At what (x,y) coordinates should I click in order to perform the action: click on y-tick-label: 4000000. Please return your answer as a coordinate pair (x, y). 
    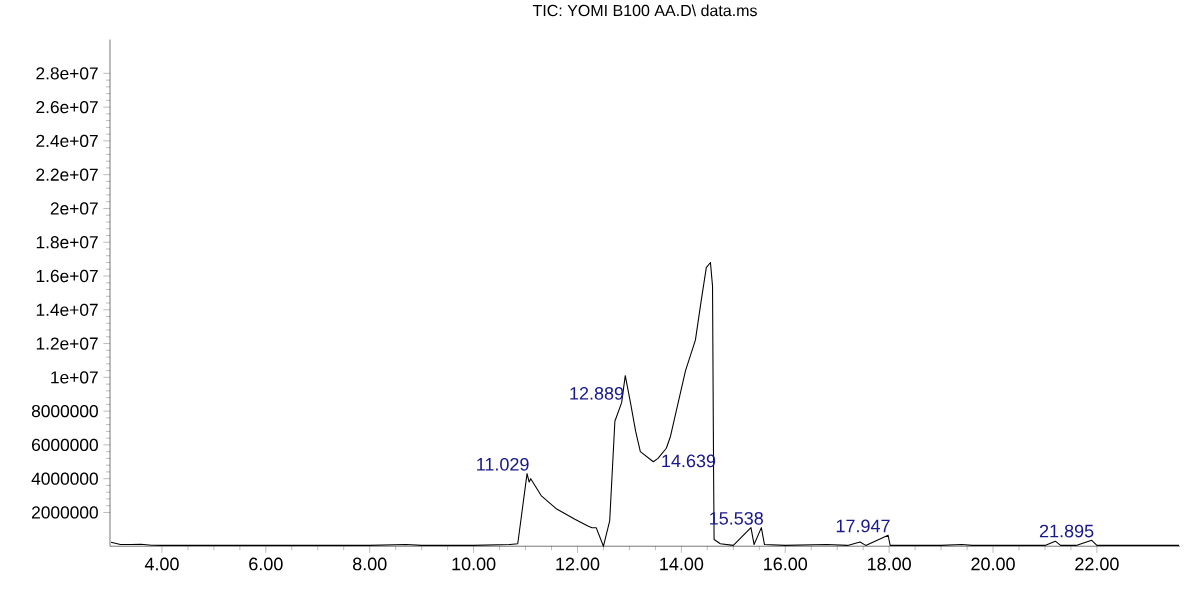
    Looking at the image, I should click on (64, 478).